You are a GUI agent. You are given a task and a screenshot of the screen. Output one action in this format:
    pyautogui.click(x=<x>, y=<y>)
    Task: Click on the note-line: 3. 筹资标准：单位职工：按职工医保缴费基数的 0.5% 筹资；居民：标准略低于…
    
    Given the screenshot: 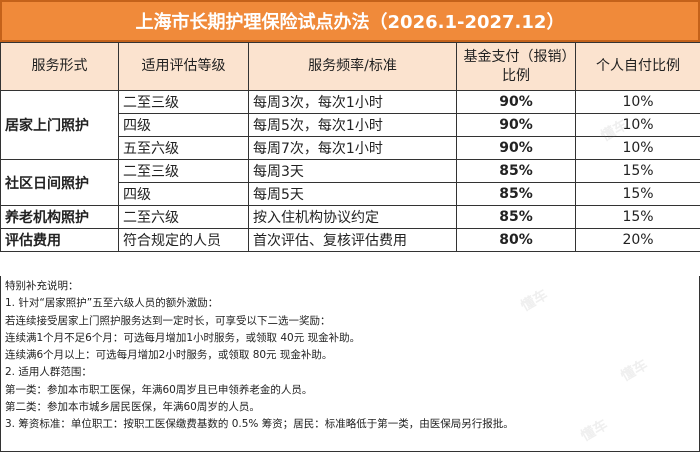 What is the action you would take?
    pyautogui.click(x=259, y=424)
    